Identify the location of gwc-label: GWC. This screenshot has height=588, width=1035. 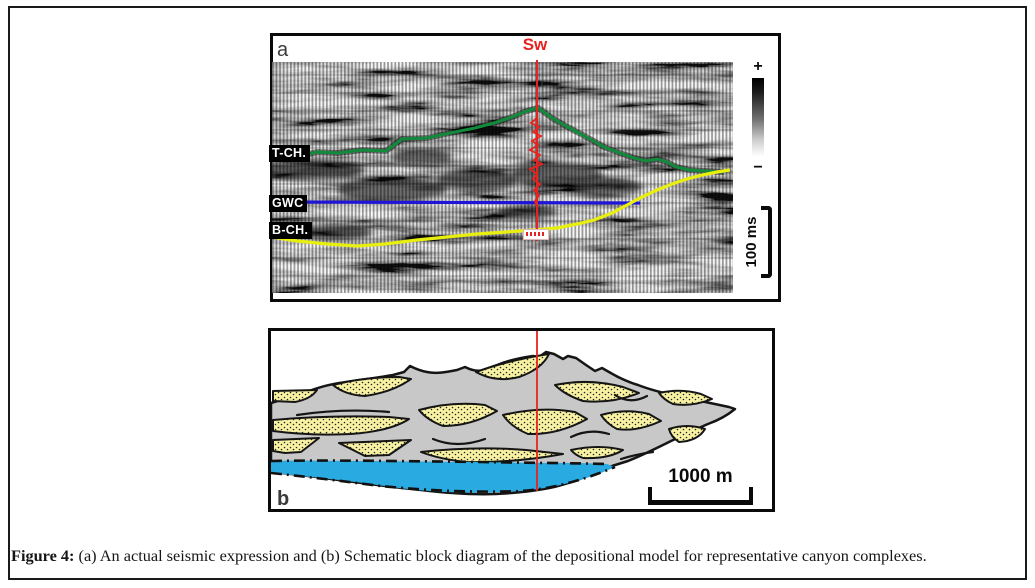
(288, 204).